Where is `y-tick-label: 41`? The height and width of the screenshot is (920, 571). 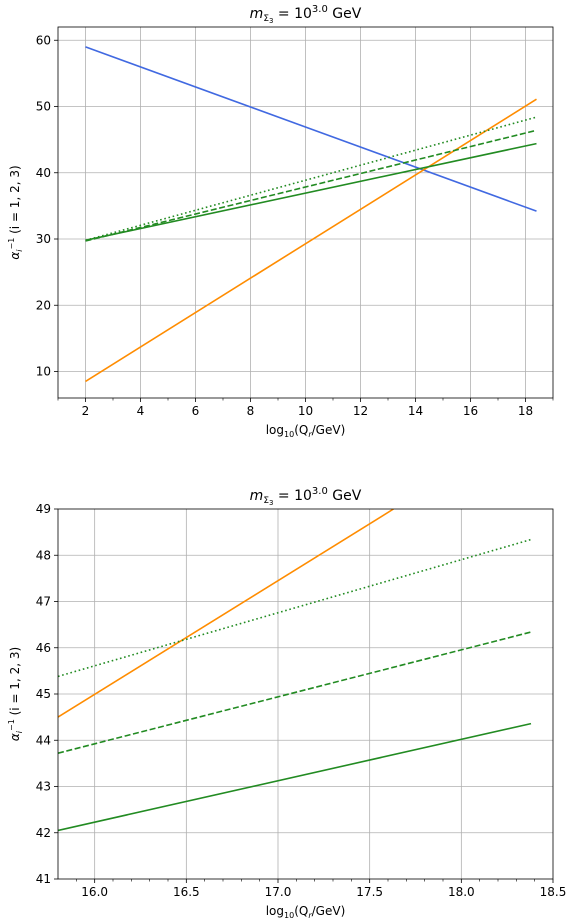
y-tick-label: 41 is located at coordinates (43, 879).